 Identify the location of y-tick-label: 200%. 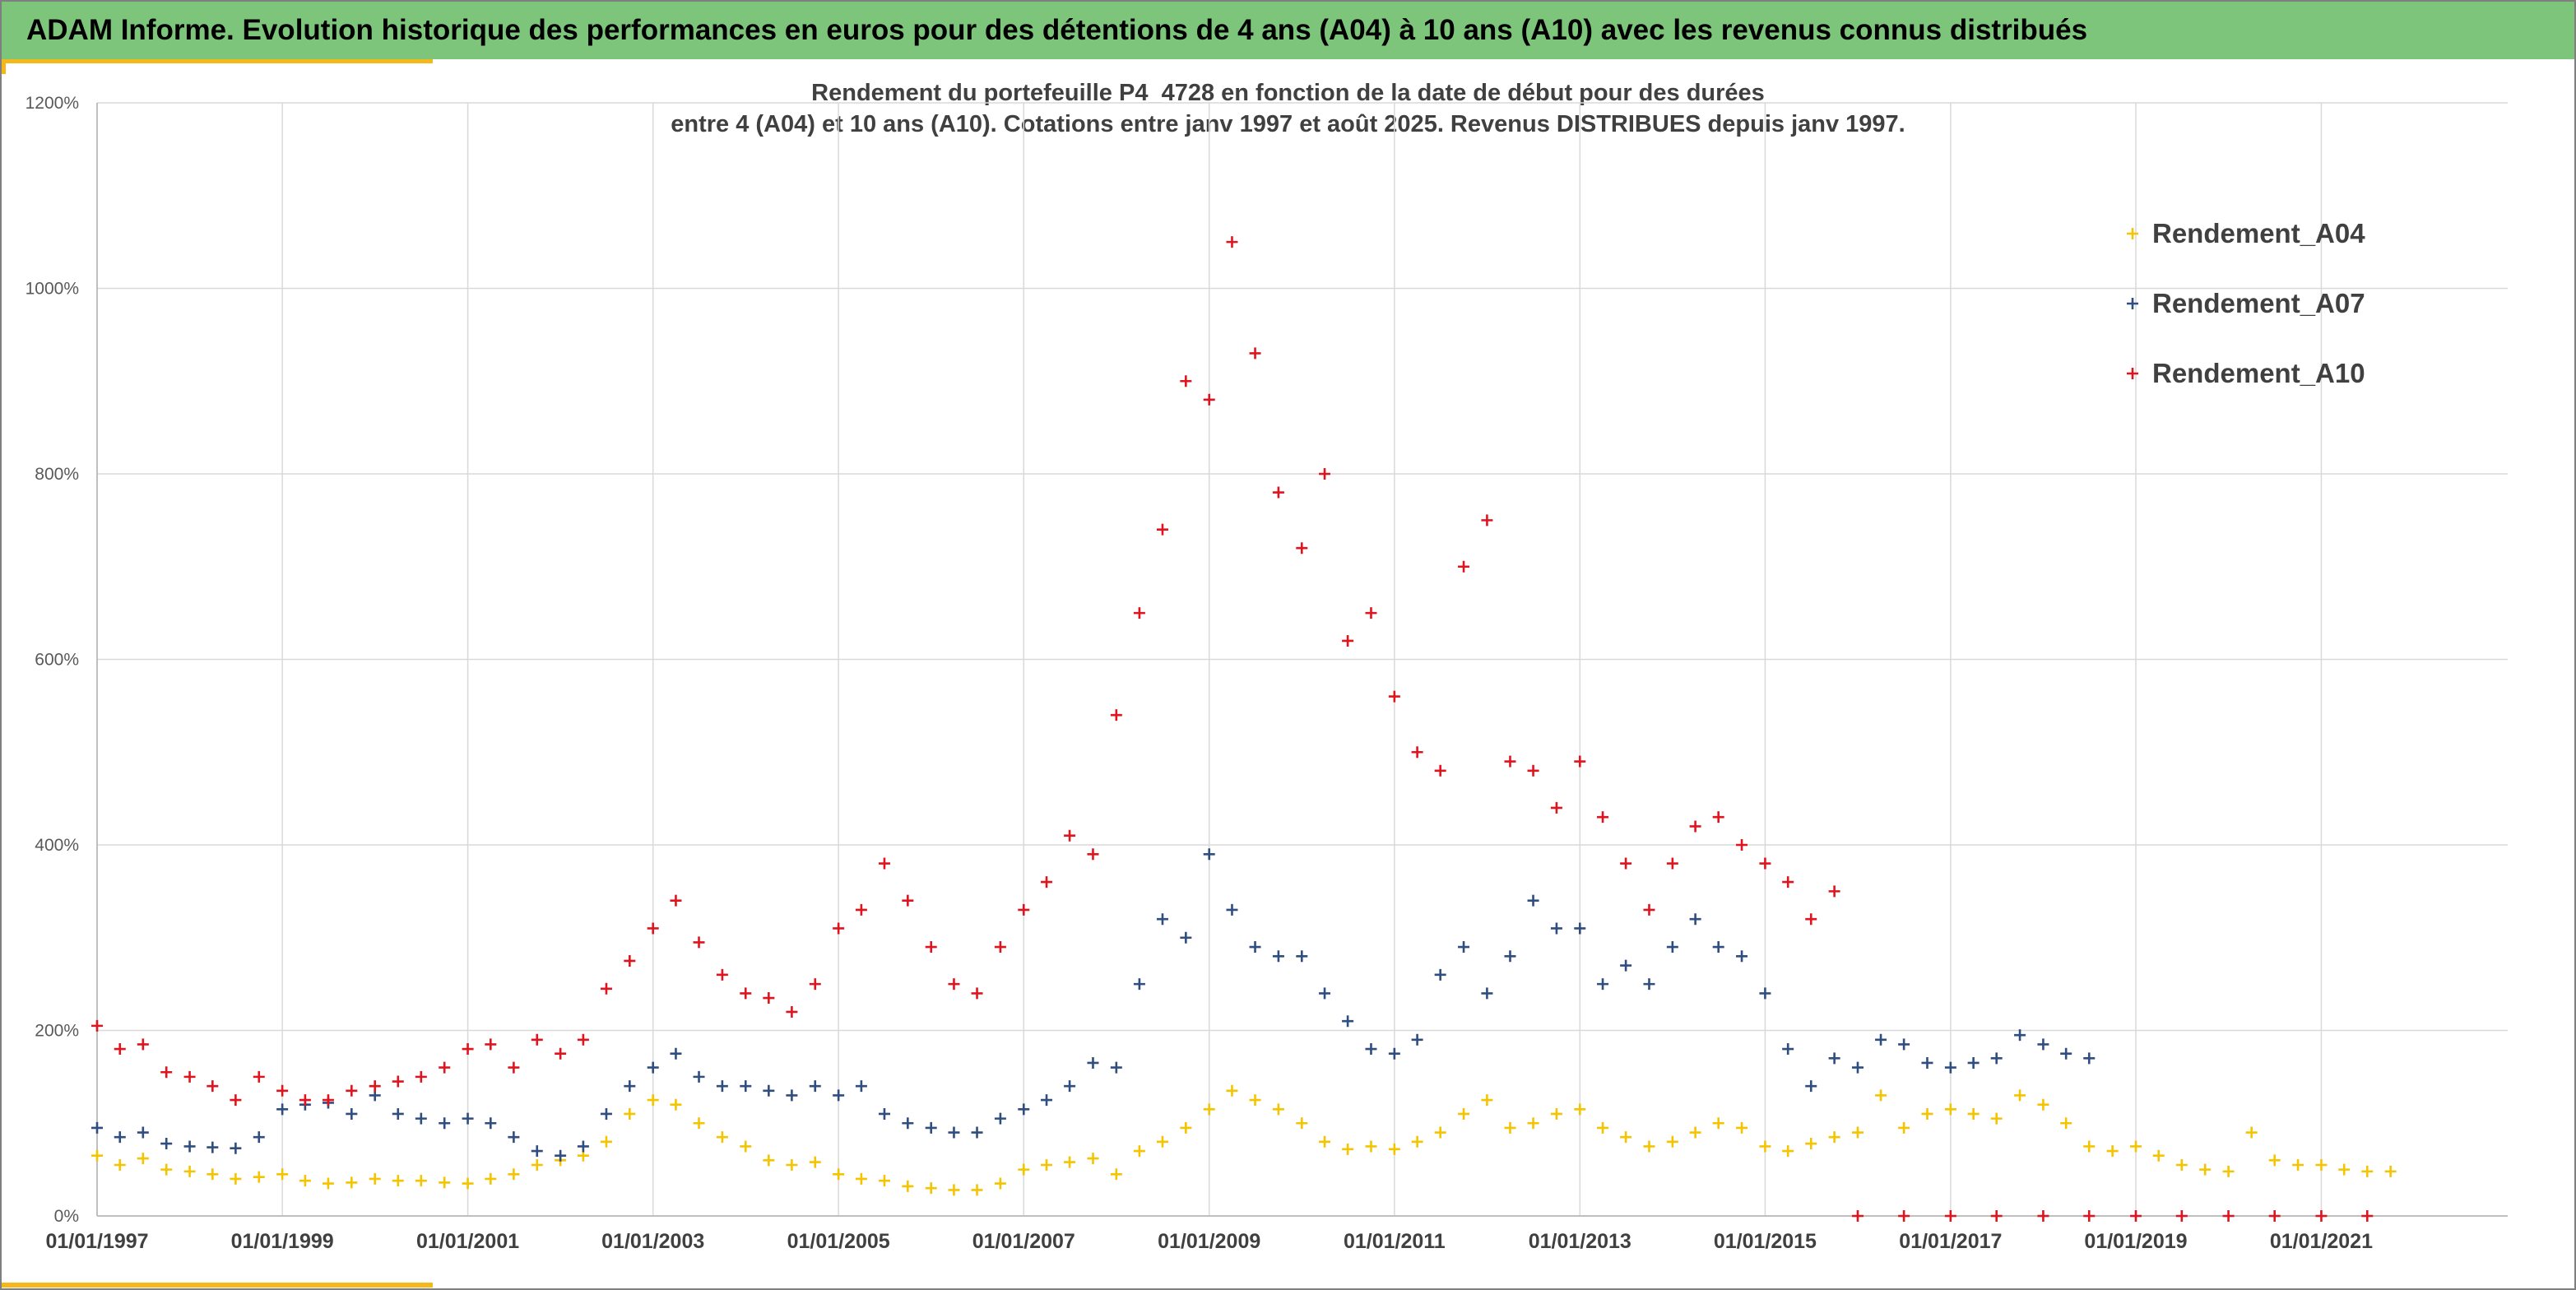
(57, 1031).